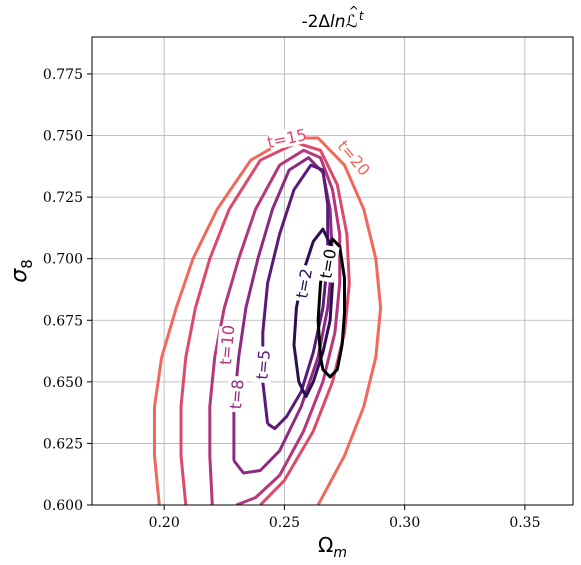 Image resolution: width=581 pixels, height=565 pixels. I want to click on contour-label: t=10, so click(227, 345).